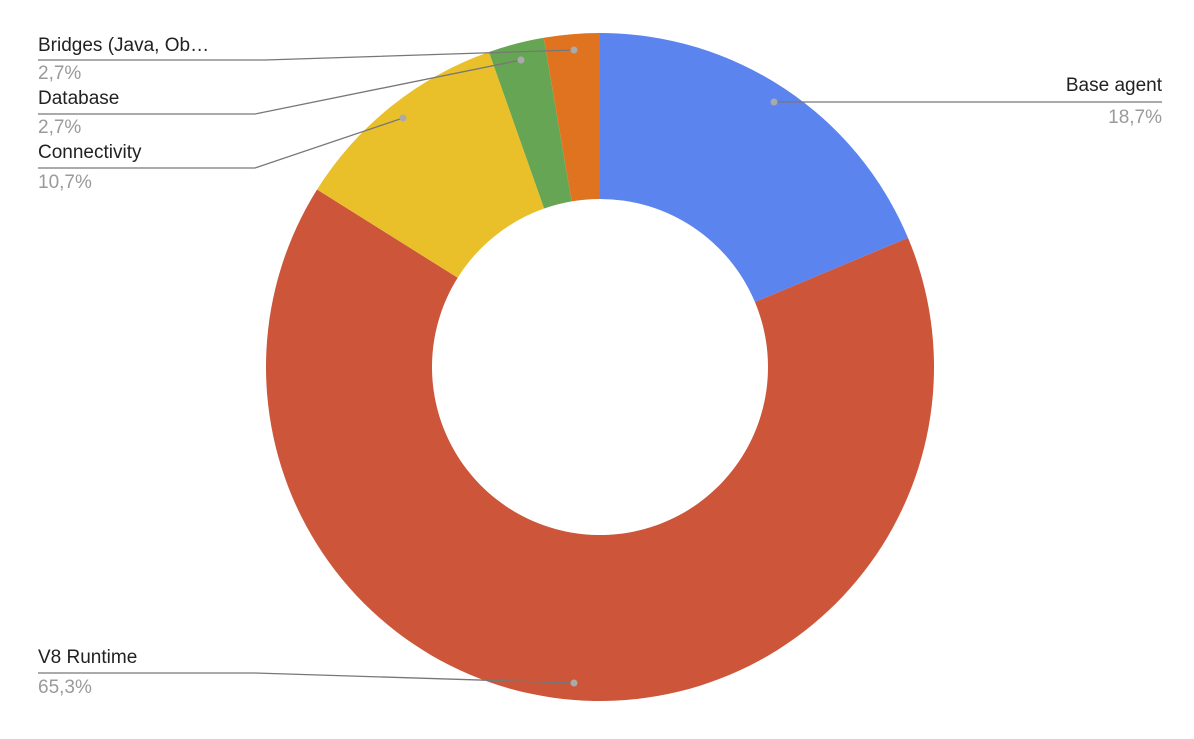 The width and height of the screenshot is (1194, 739). Describe the element at coordinates (1114, 85) in the screenshot. I see `slice-label: Base agent` at that location.